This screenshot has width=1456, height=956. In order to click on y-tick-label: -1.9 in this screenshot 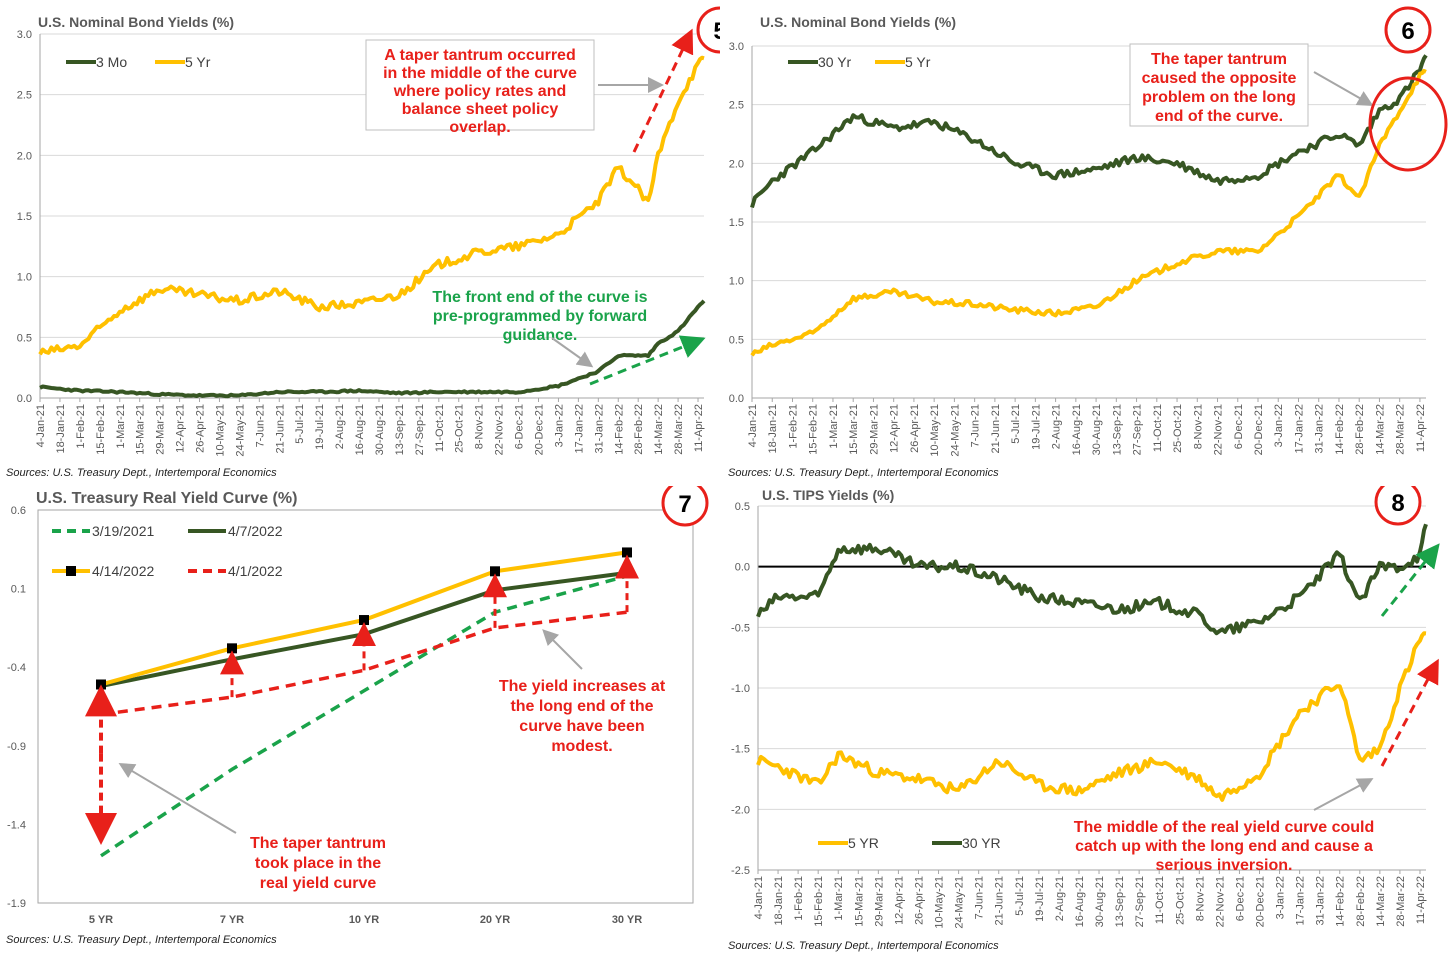, I will do `click(16, 904)`.